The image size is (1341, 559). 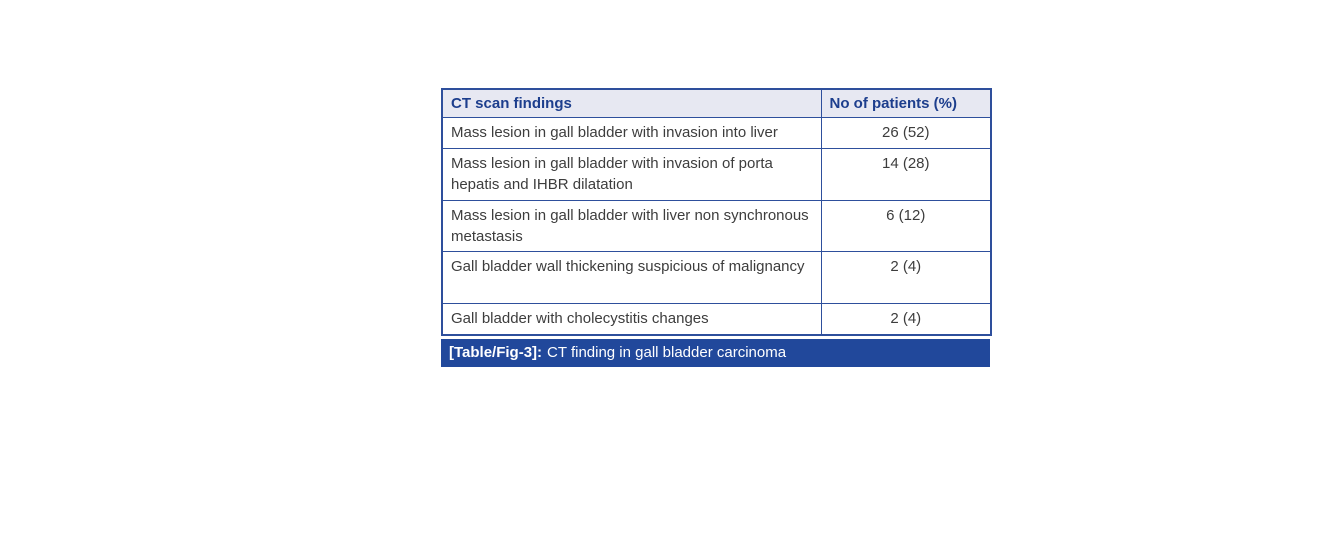 What do you see at coordinates (906, 132) in the screenshot?
I see `value-cell: 26 (52)` at bounding box center [906, 132].